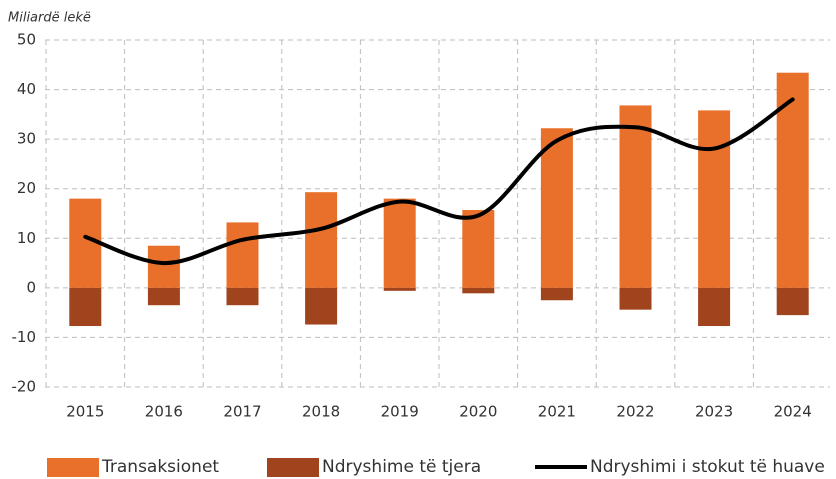 The width and height of the screenshot is (836, 479). I want to click on y-tick-label: -20, so click(24, 387).